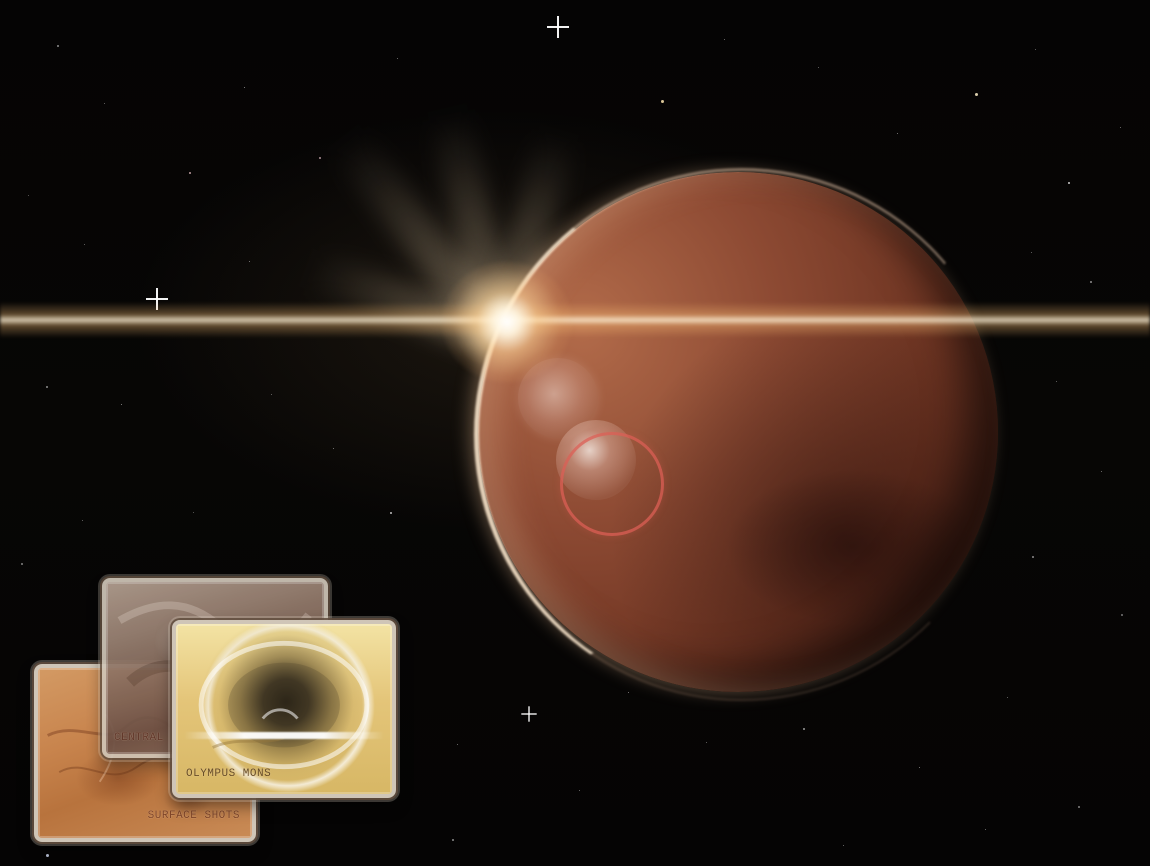  Describe the element at coordinates (507, 322) in the screenshot. I see `sun-flare` at that location.